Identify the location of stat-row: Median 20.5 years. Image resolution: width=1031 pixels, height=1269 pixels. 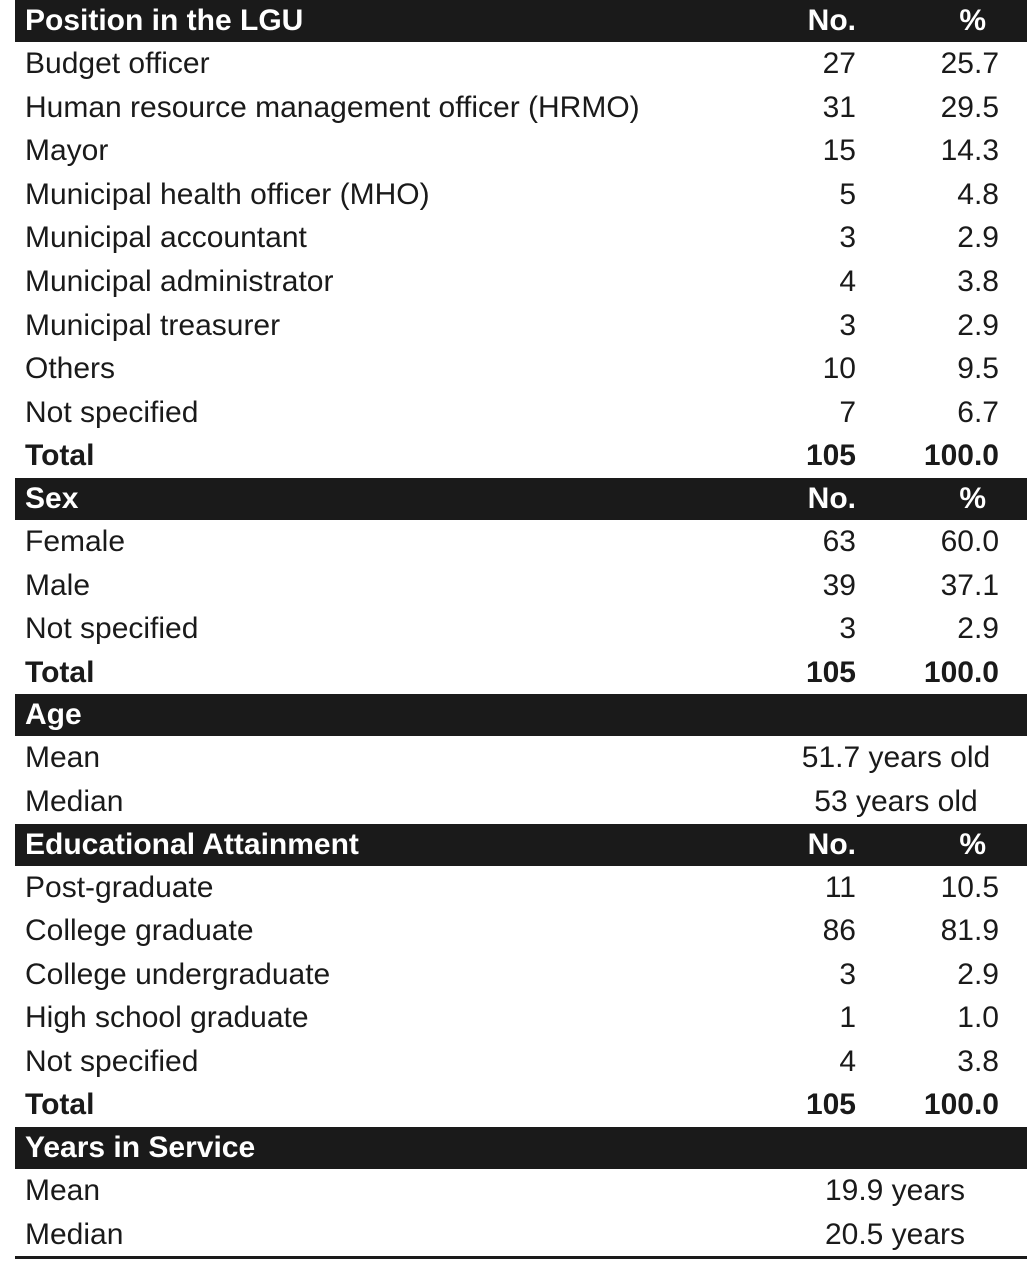
(521, 1235).